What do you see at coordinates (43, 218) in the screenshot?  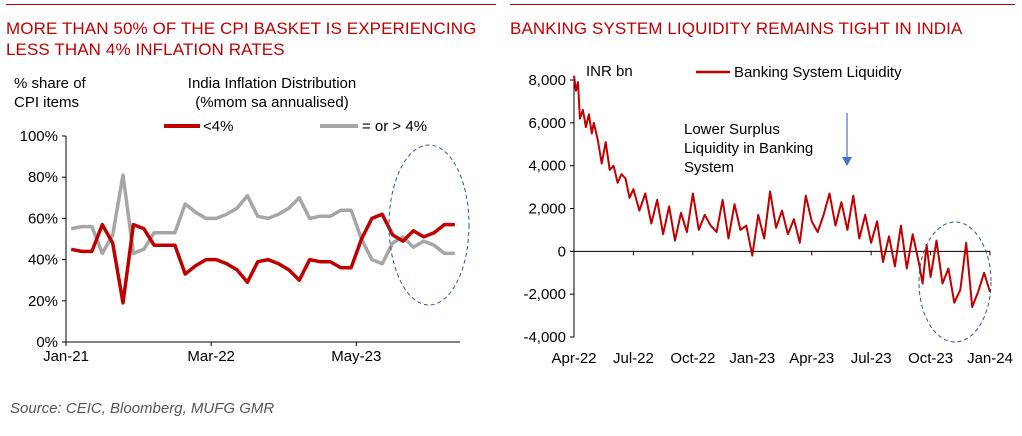 I see `left-y-tick-label: 60%` at bounding box center [43, 218].